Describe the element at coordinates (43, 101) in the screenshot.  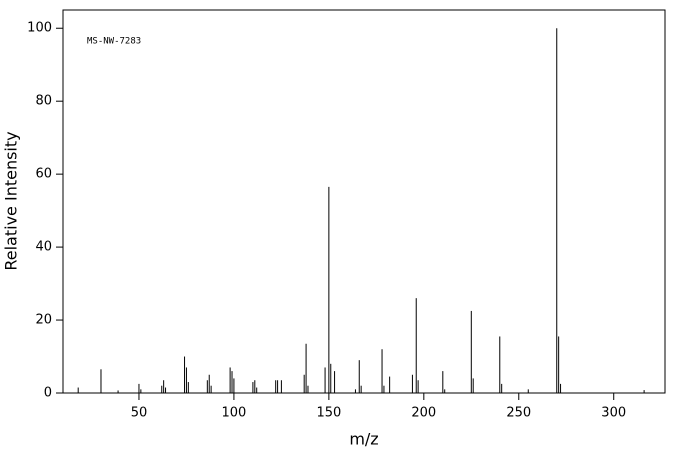
I see `y-tick-label: 80` at that location.